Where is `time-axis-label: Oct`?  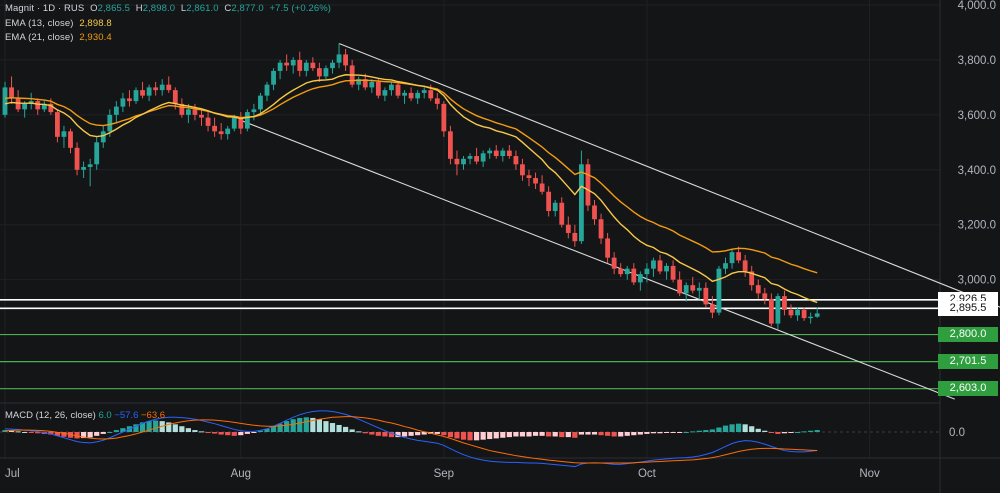 time-axis-label: Oct is located at coordinates (647, 474).